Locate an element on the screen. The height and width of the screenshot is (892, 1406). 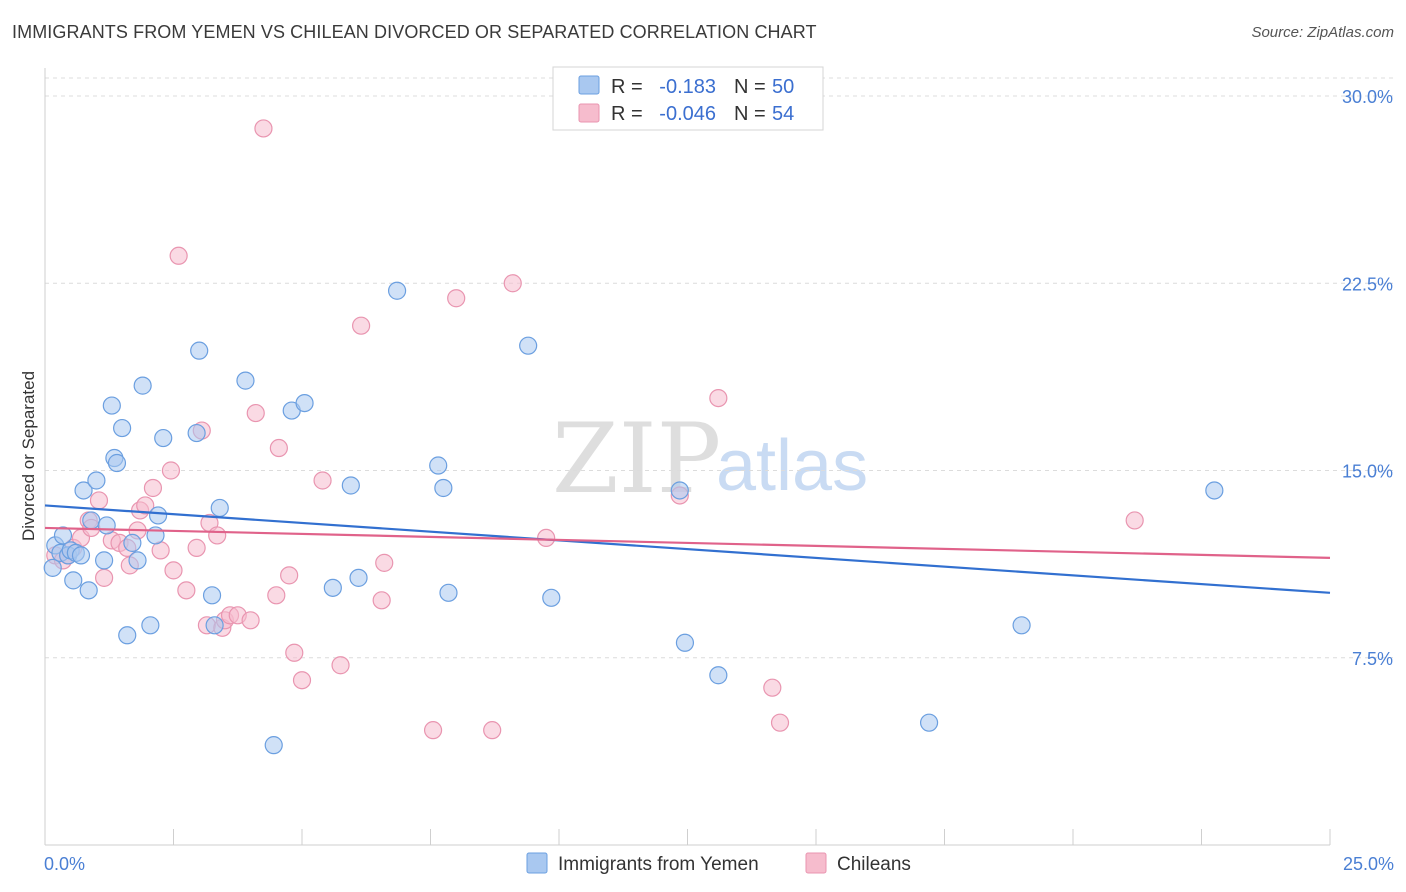
series-legend-label-chileans: Chileans is located at coordinates (874, 864).